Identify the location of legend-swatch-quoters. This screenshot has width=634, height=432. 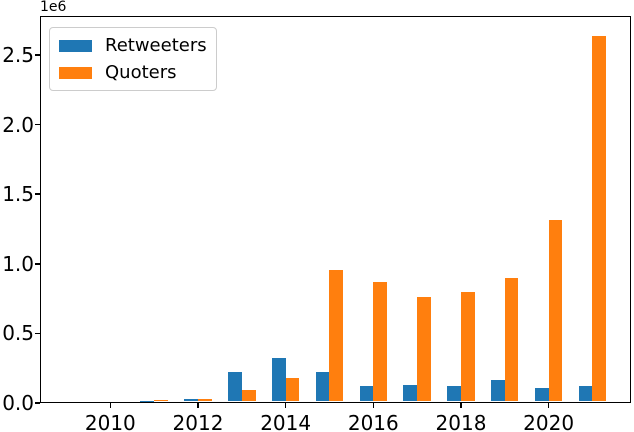
(75, 72).